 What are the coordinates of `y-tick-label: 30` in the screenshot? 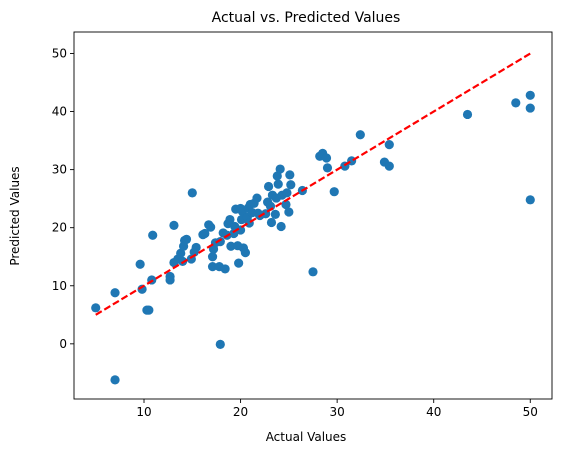 It's located at (59, 170).